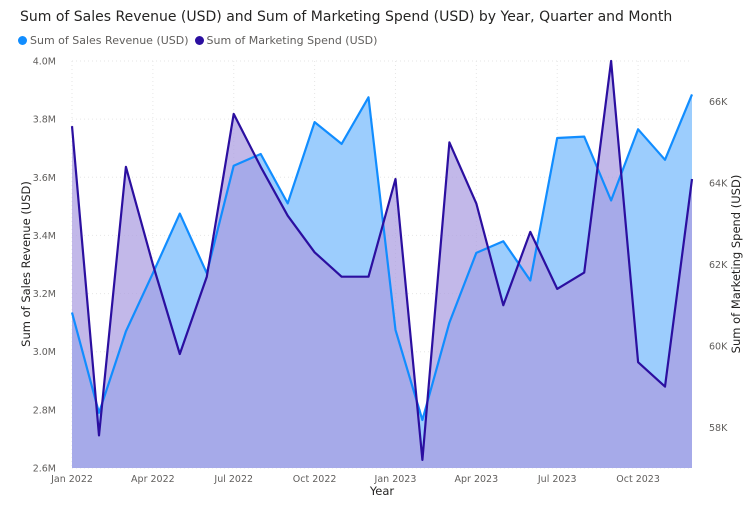 This screenshot has width=753, height=516. Describe the element at coordinates (71, 479) in the screenshot. I see `x-tick-label: Jan 2022` at that location.